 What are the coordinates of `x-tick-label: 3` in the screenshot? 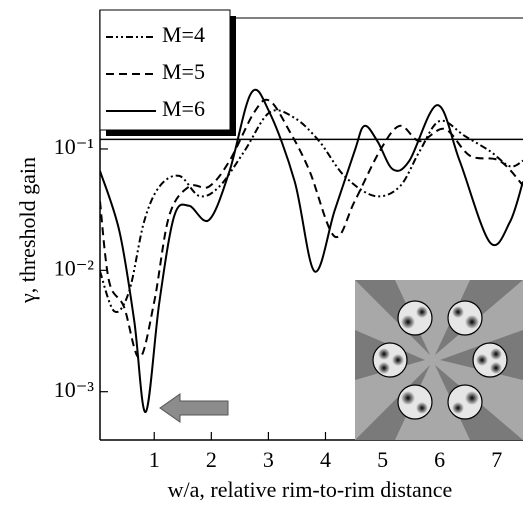 It's located at (268, 459).